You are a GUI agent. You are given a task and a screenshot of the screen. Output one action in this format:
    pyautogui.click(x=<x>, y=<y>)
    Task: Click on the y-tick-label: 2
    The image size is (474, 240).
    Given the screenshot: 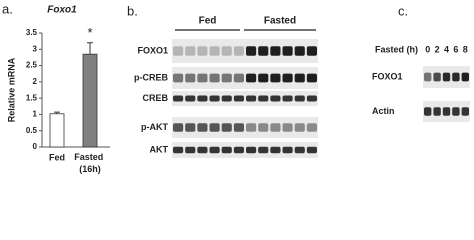 What is the action you would take?
    pyautogui.click(x=35, y=81)
    